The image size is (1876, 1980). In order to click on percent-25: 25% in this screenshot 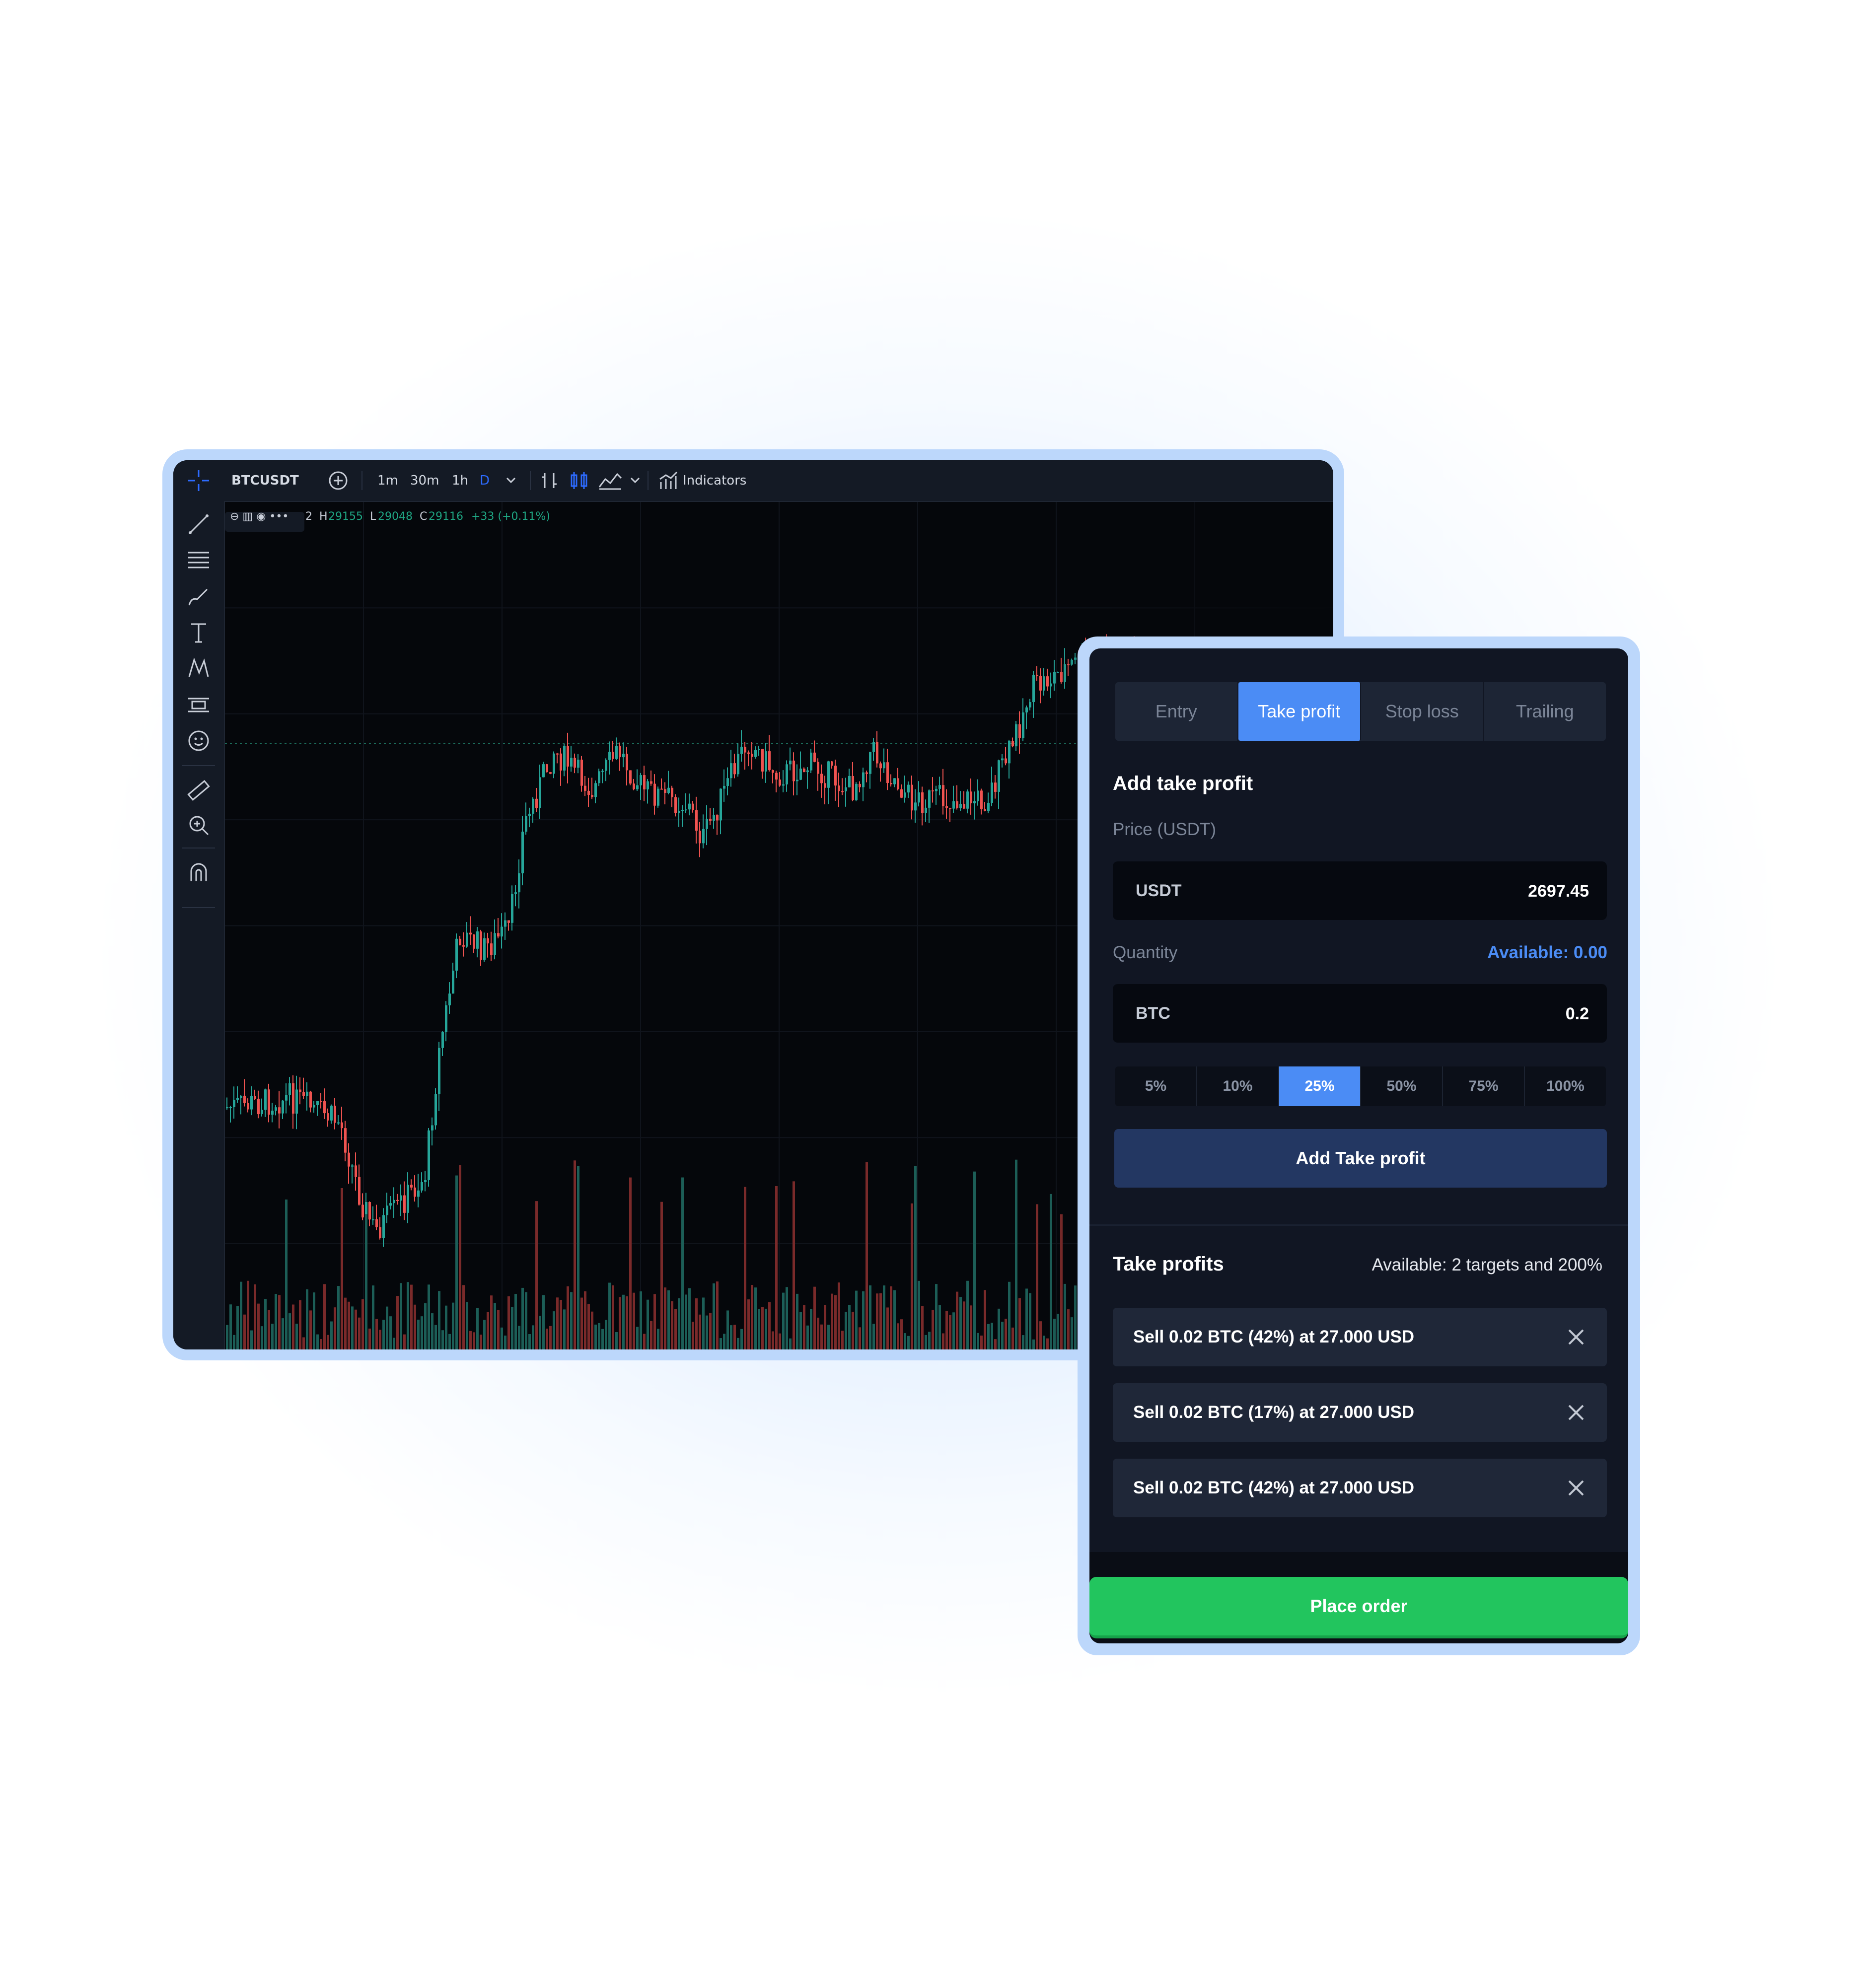, I will do `click(1320, 1086)`.